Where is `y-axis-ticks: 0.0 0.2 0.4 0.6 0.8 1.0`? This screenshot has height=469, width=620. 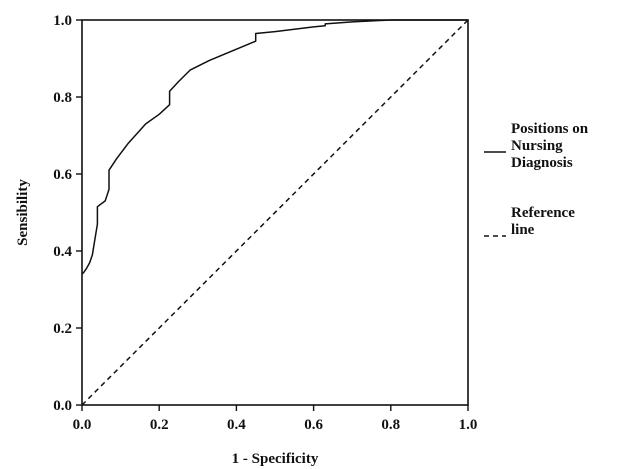
y-axis-ticks: 0.0 0.2 0.4 0.6 0.8 1.0 is located at coordinates (67, 213).